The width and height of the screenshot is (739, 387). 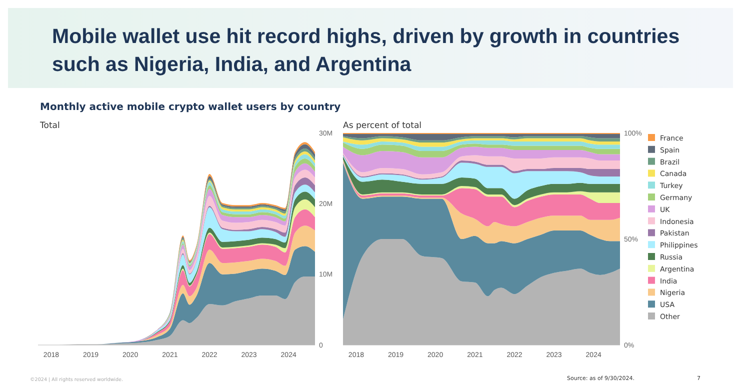 I want to click on chart-title: As percent of total, so click(x=382, y=126).